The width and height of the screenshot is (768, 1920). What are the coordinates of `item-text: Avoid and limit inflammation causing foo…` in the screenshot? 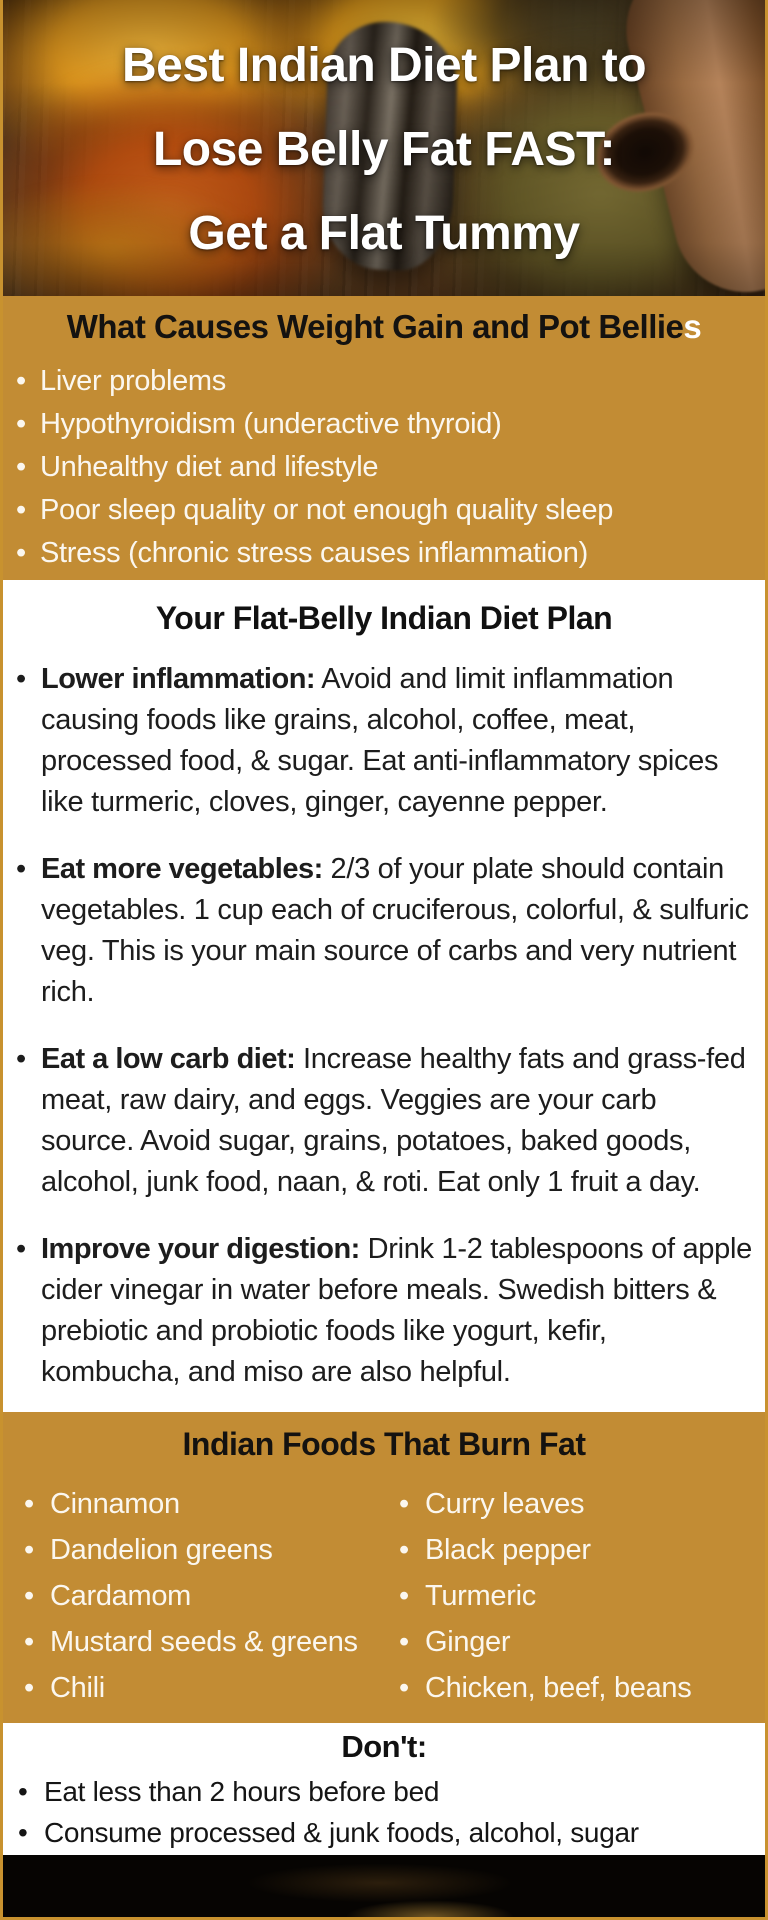 It's located at (380, 740).